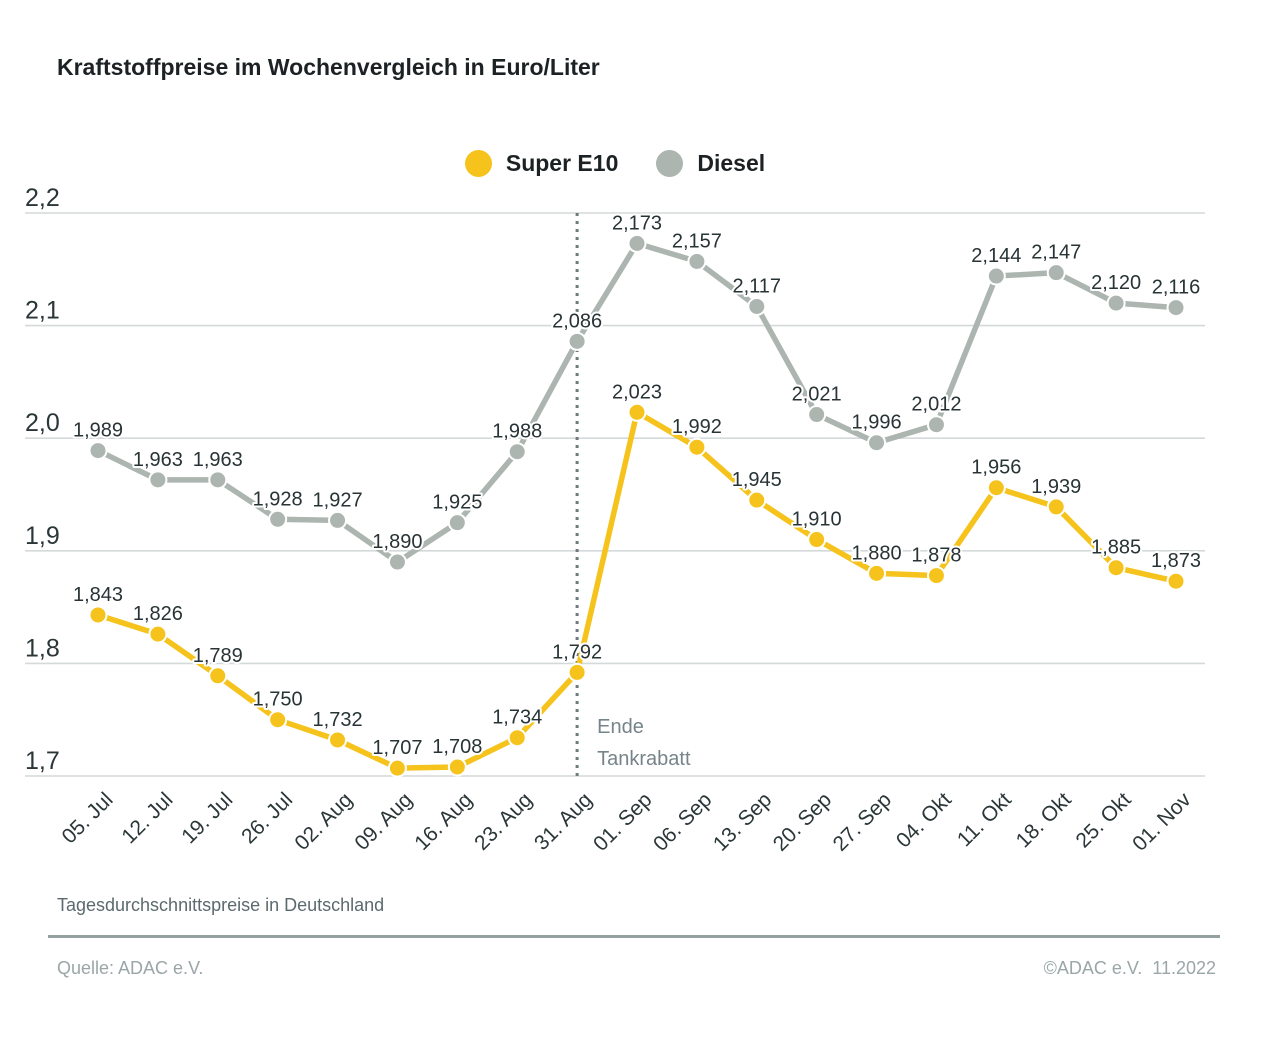 Image resolution: width=1280 pixels, height=1049 pixels. I want to click on x-axis-tick-label: 27. Sep, so click(862, 821).